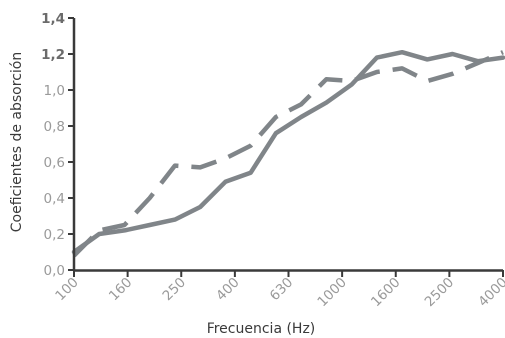 The height and width of the screenshot is (338, 505). I want to click on x-tick-label: 160, so click(121, 290).